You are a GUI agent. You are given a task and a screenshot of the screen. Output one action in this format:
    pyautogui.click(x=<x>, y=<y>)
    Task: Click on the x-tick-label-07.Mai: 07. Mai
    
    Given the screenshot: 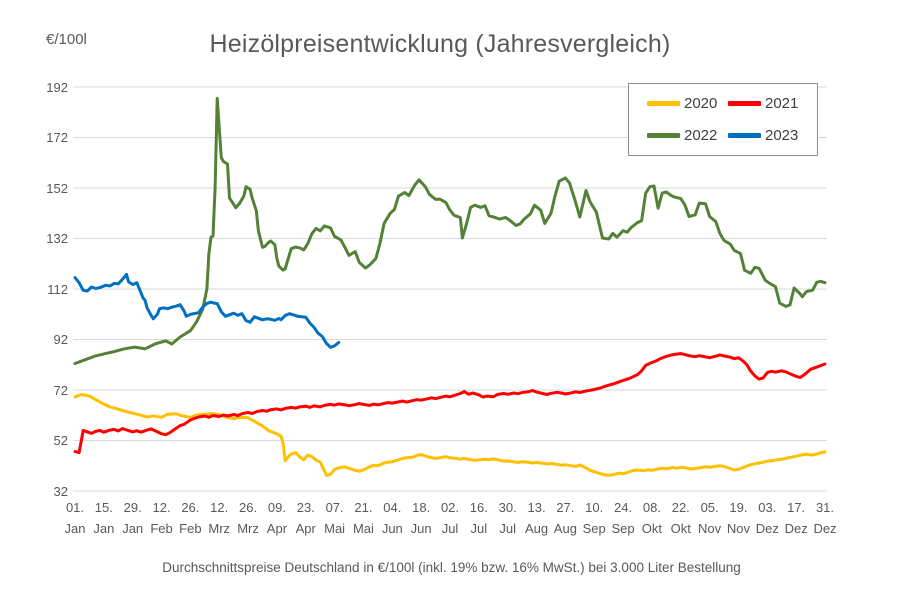 What is the action you would take?
    pyautogui.click(x=335, y=518)
    